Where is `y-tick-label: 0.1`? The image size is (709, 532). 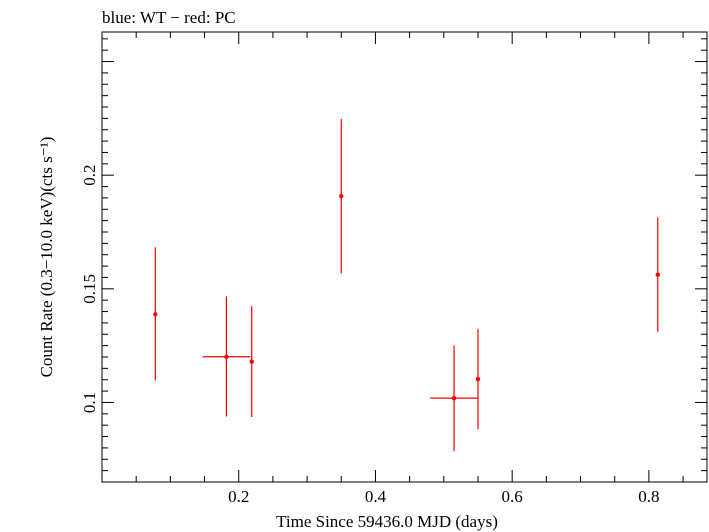 y-tick-label: 0.1 is located at coordinates (89, 402).